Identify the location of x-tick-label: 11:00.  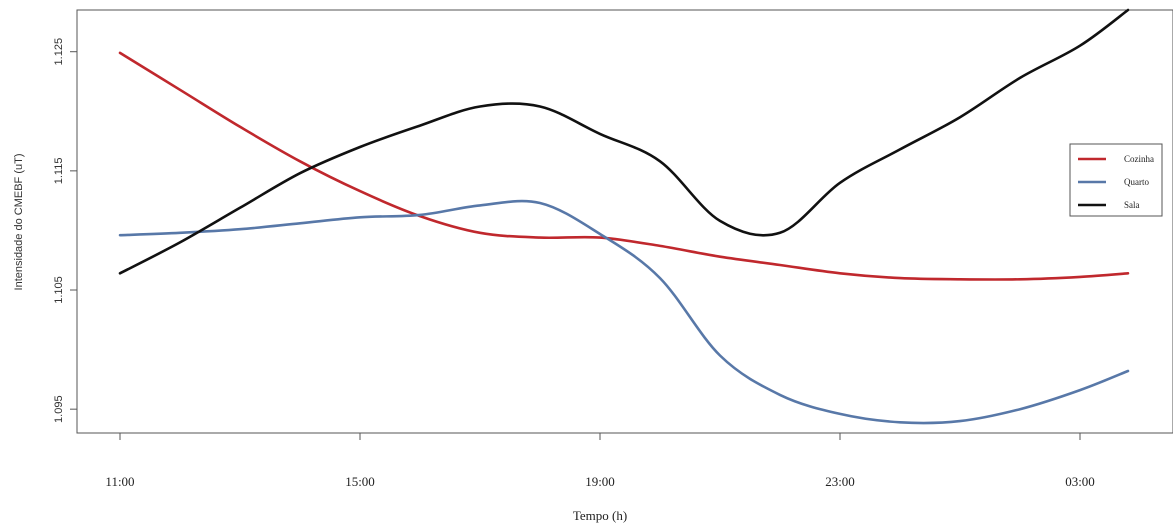
(119, 481).